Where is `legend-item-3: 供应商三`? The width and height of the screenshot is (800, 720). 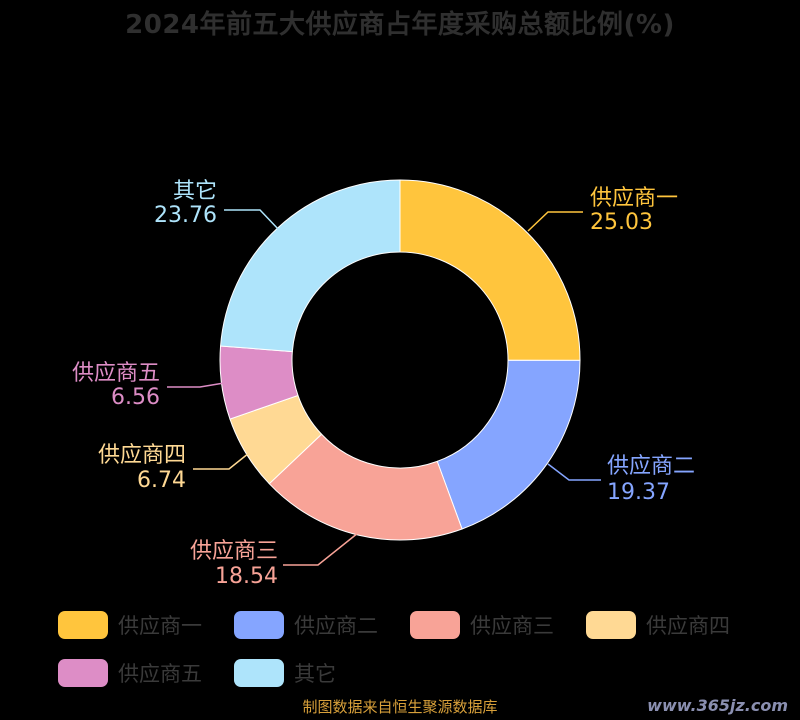 legend-item-3: 供应商三 is located at coordinates (482, 625).